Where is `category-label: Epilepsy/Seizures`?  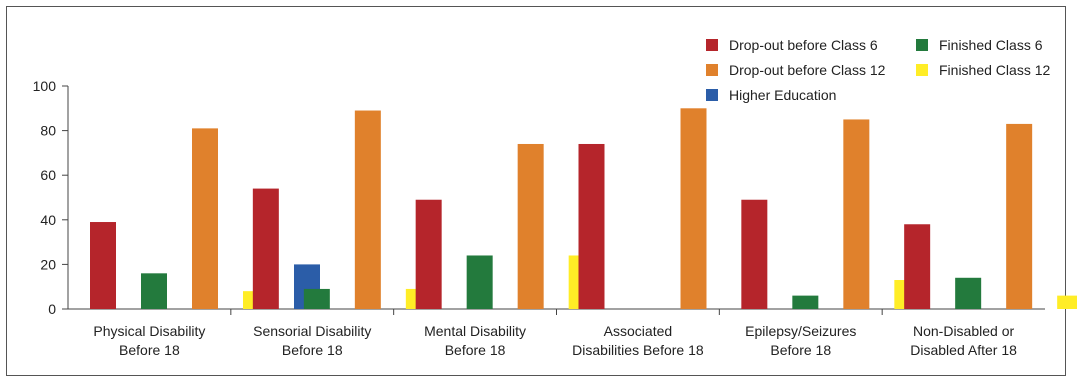 category-label: Epilepsy/Seizures is located at coordinates (800, 331).